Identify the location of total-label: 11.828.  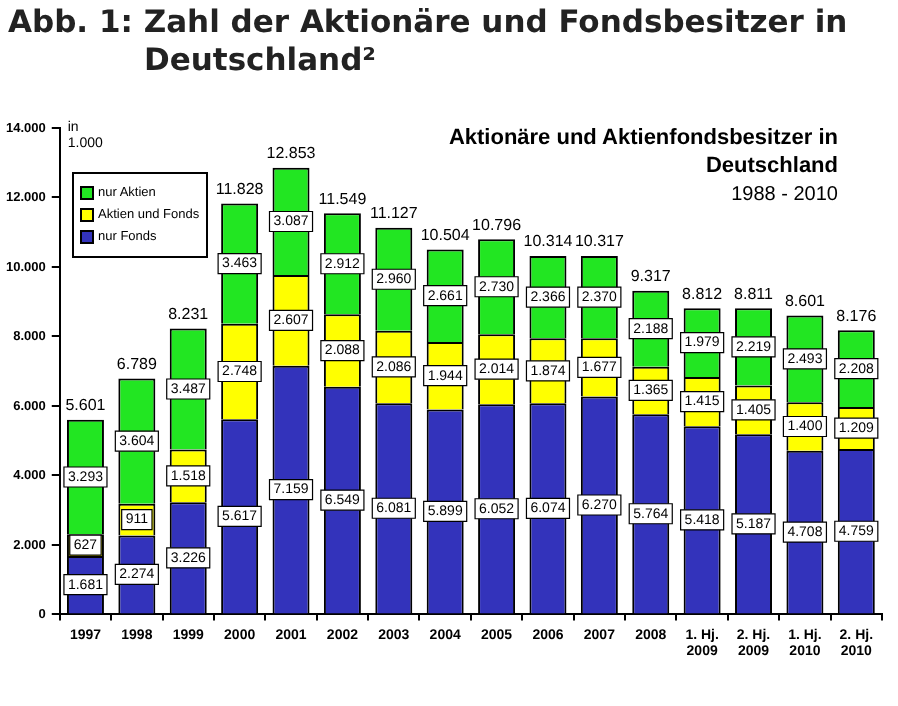
(240, 188).